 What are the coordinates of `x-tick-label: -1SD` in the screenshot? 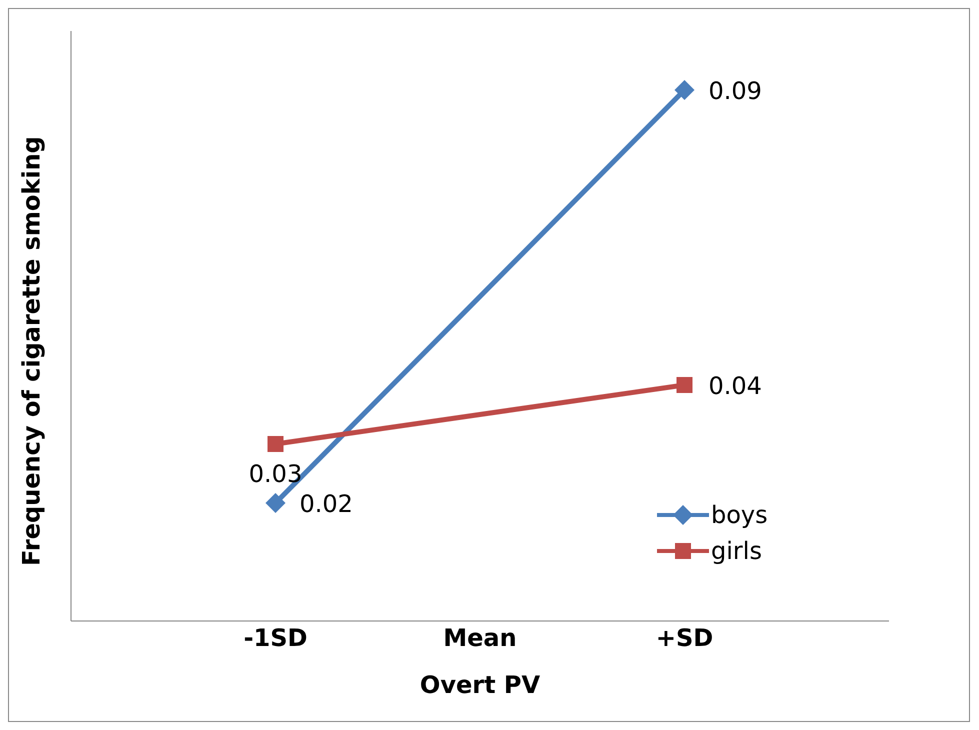 It's located at (276, 638).